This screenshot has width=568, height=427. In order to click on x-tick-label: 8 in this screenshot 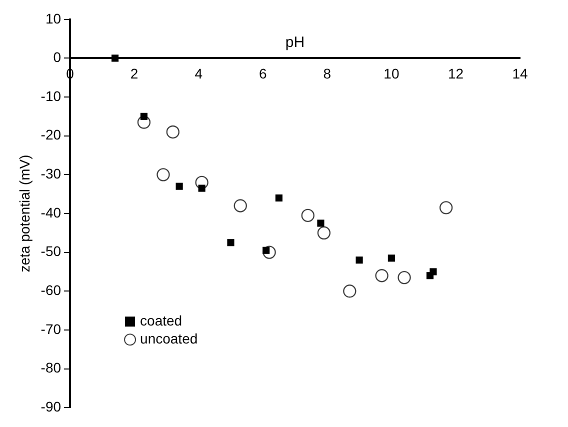, I will do `click(327, 73)`.